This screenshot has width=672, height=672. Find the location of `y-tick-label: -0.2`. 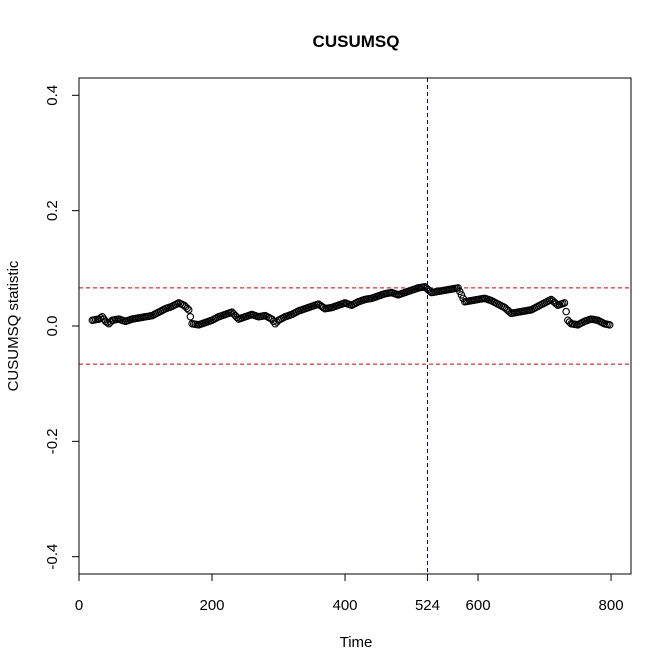

y-tick-label: -0.2 is located at coordinates (52, 441).